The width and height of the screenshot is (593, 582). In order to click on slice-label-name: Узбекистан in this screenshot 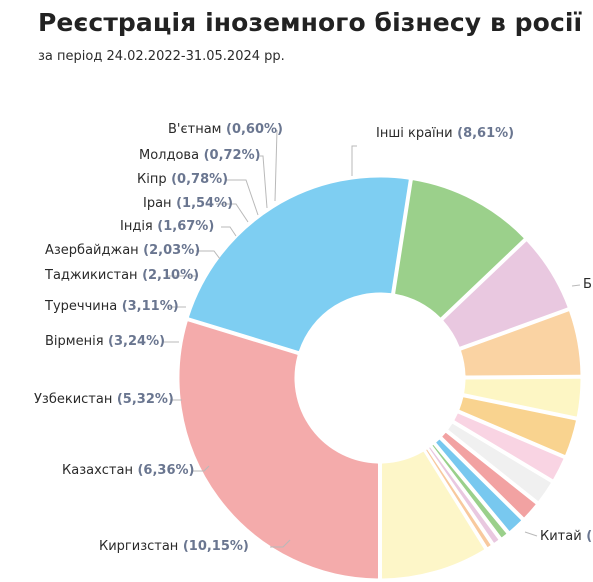, I will do `click(73, 399)`.